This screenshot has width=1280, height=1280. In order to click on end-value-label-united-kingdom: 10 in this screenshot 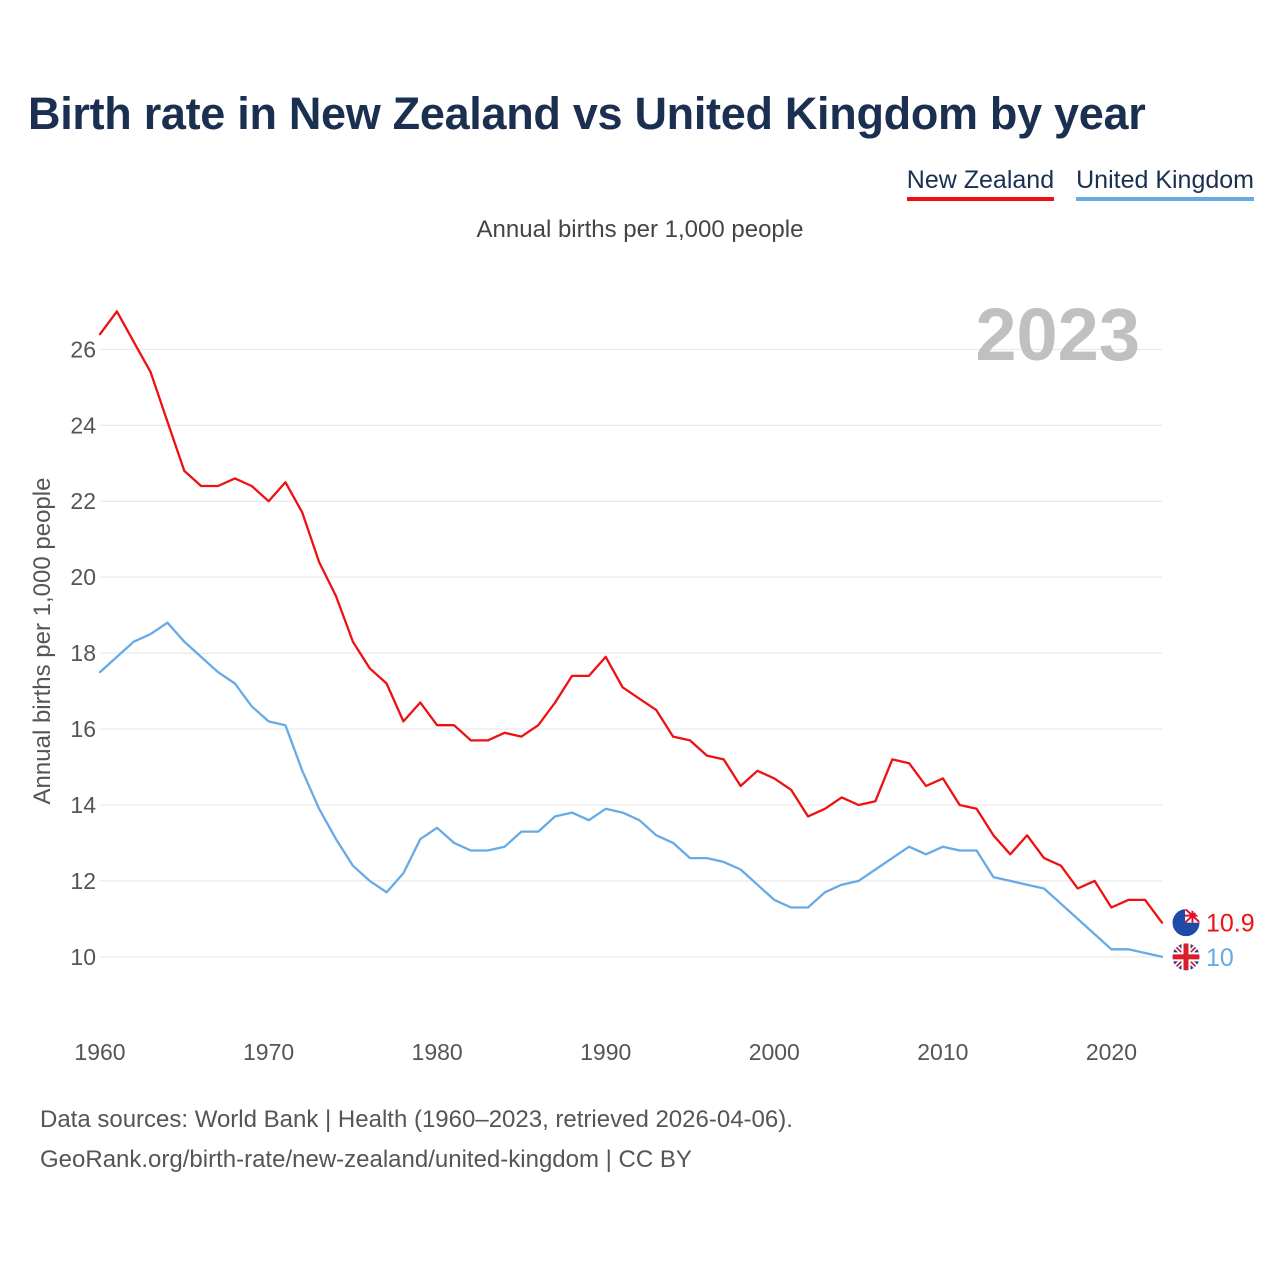, I will do `click(1220, 958)`.